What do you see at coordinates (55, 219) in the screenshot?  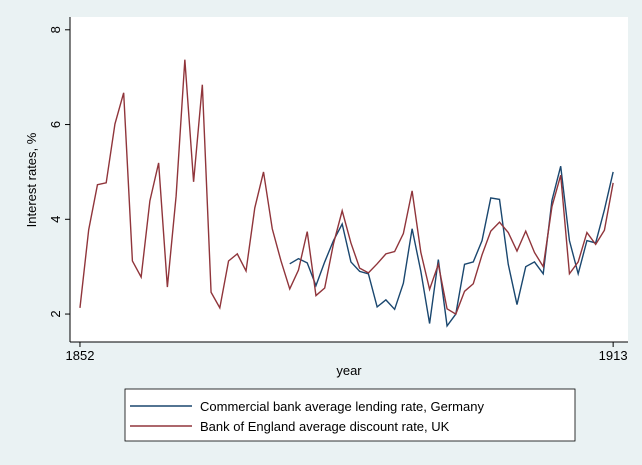 I see `y-tick-label: 4` at bounding box center [55, 219].